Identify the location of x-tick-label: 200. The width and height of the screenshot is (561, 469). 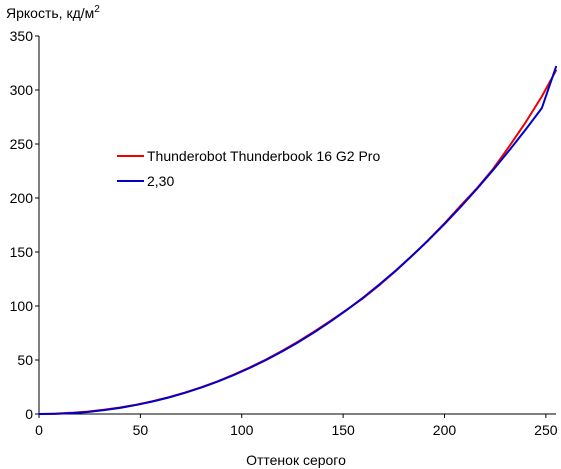
(445, 430).